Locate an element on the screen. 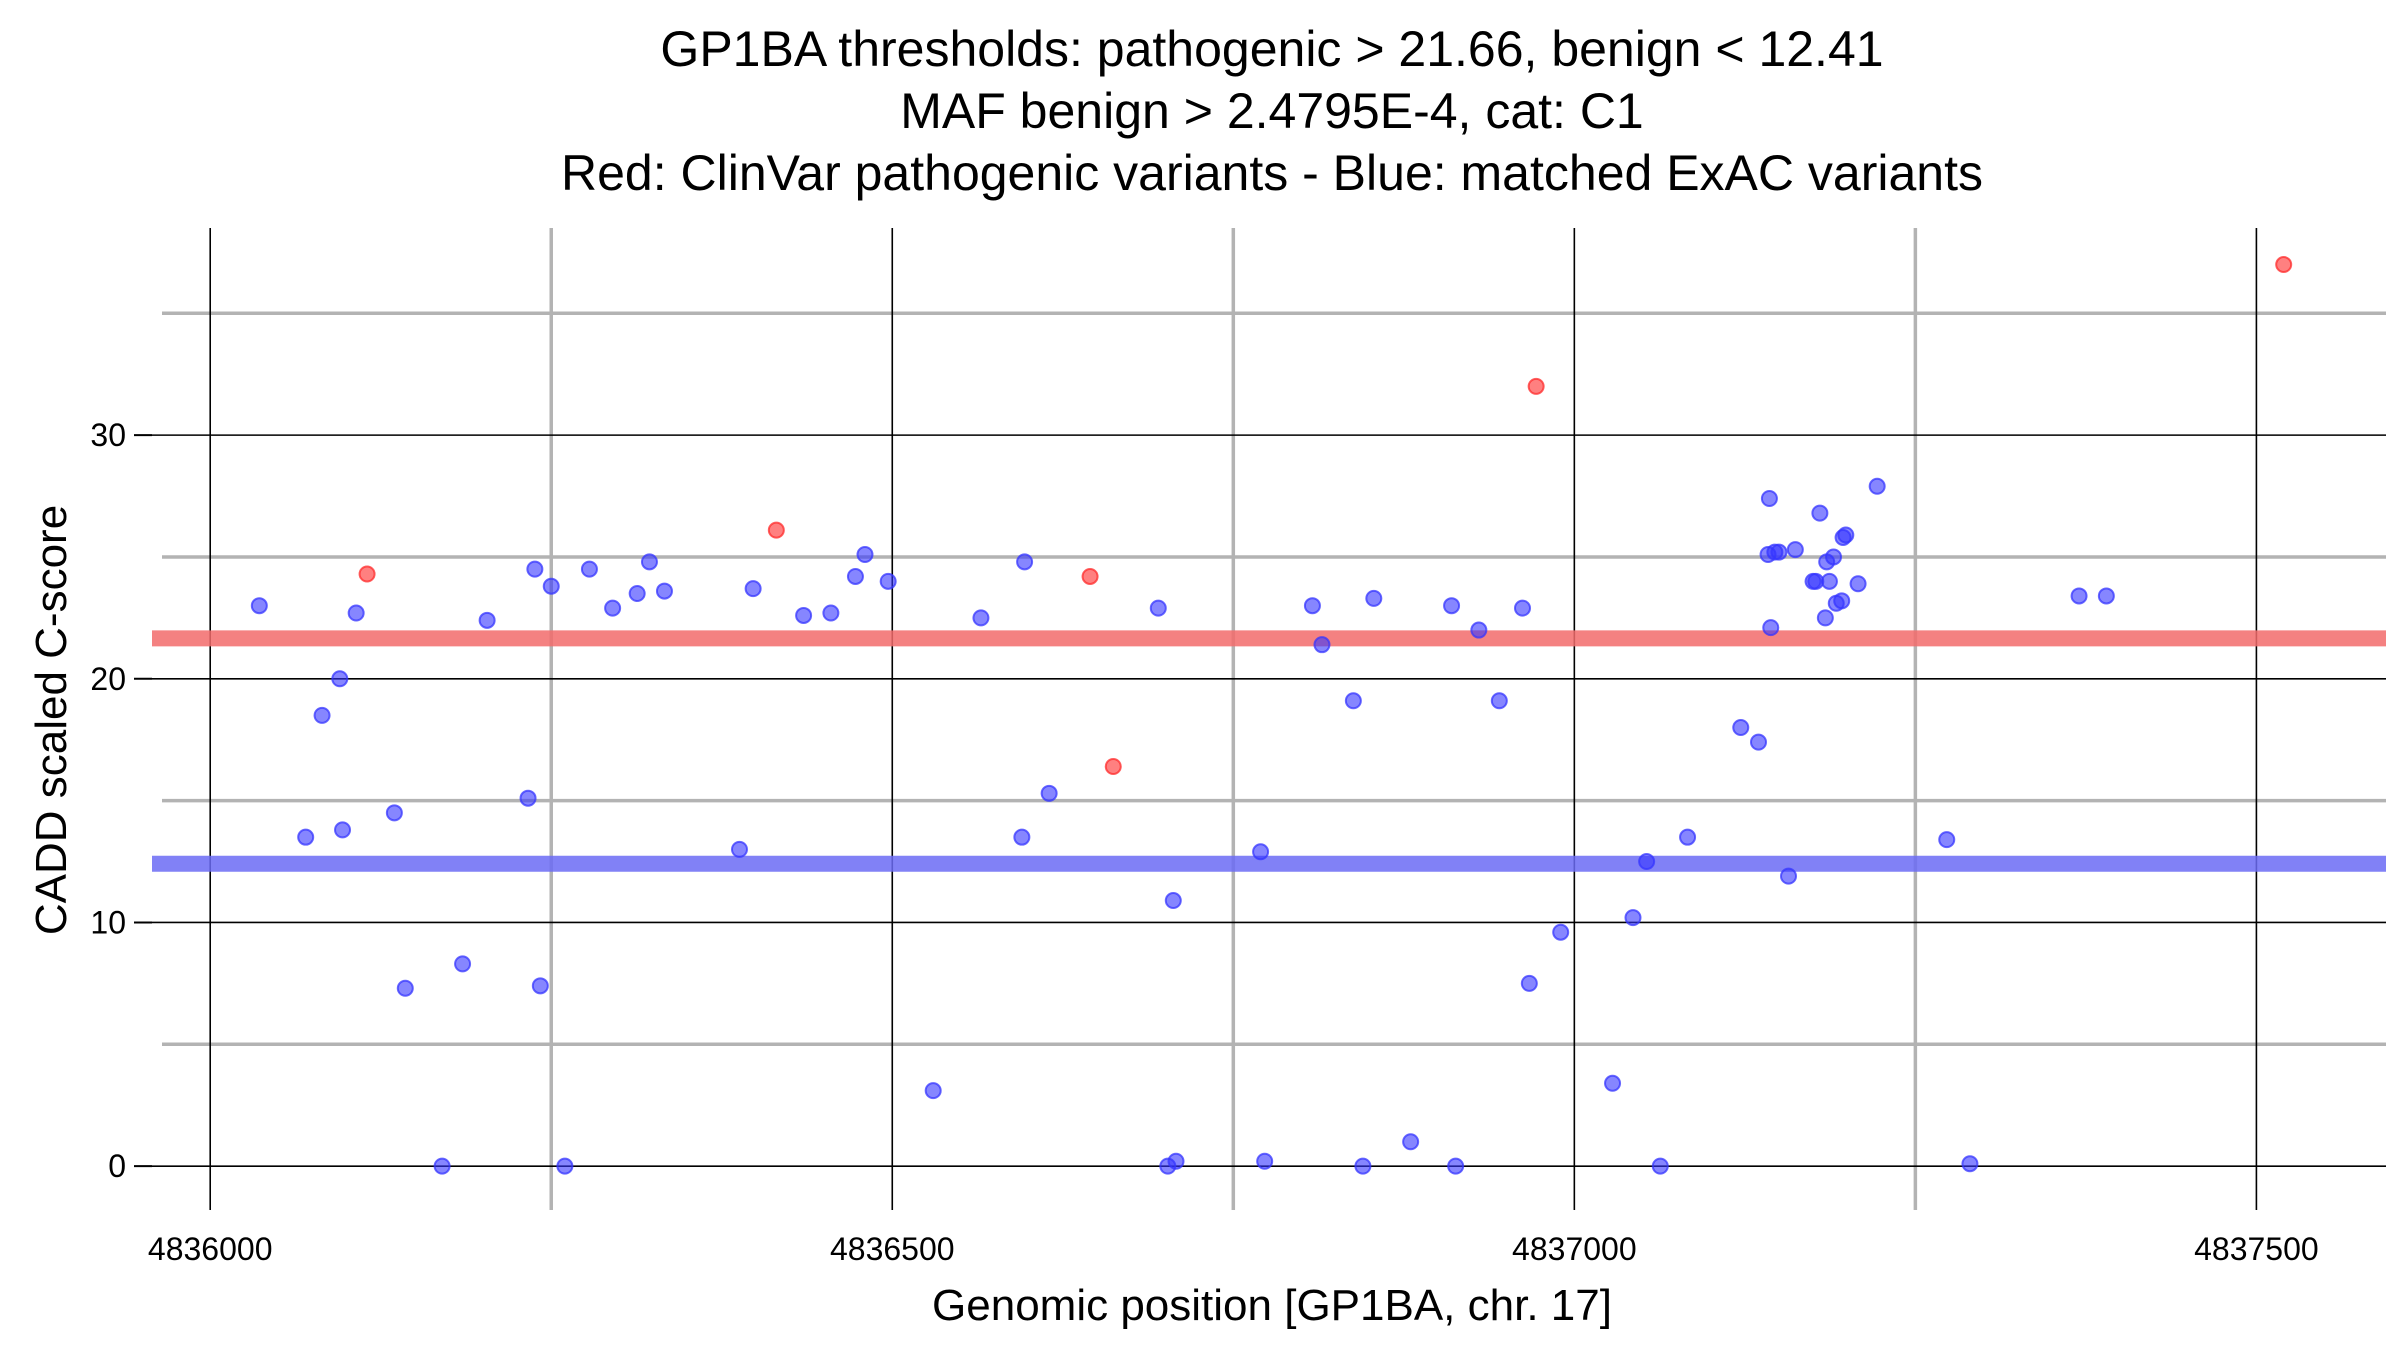 The image size is (2400, 1350). y-tick-label: 10 is located at coordinates (108, 922).